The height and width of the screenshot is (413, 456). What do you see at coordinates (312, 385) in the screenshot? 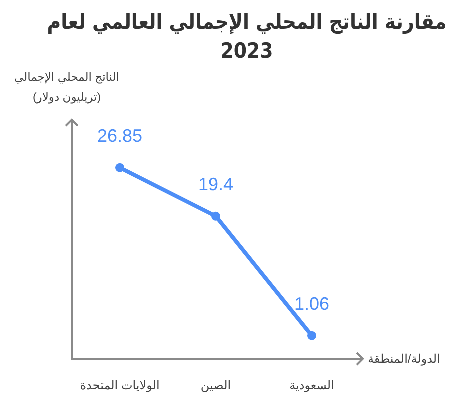
I see `x-tick-label: السعودية` at bounding box center [312, 385].